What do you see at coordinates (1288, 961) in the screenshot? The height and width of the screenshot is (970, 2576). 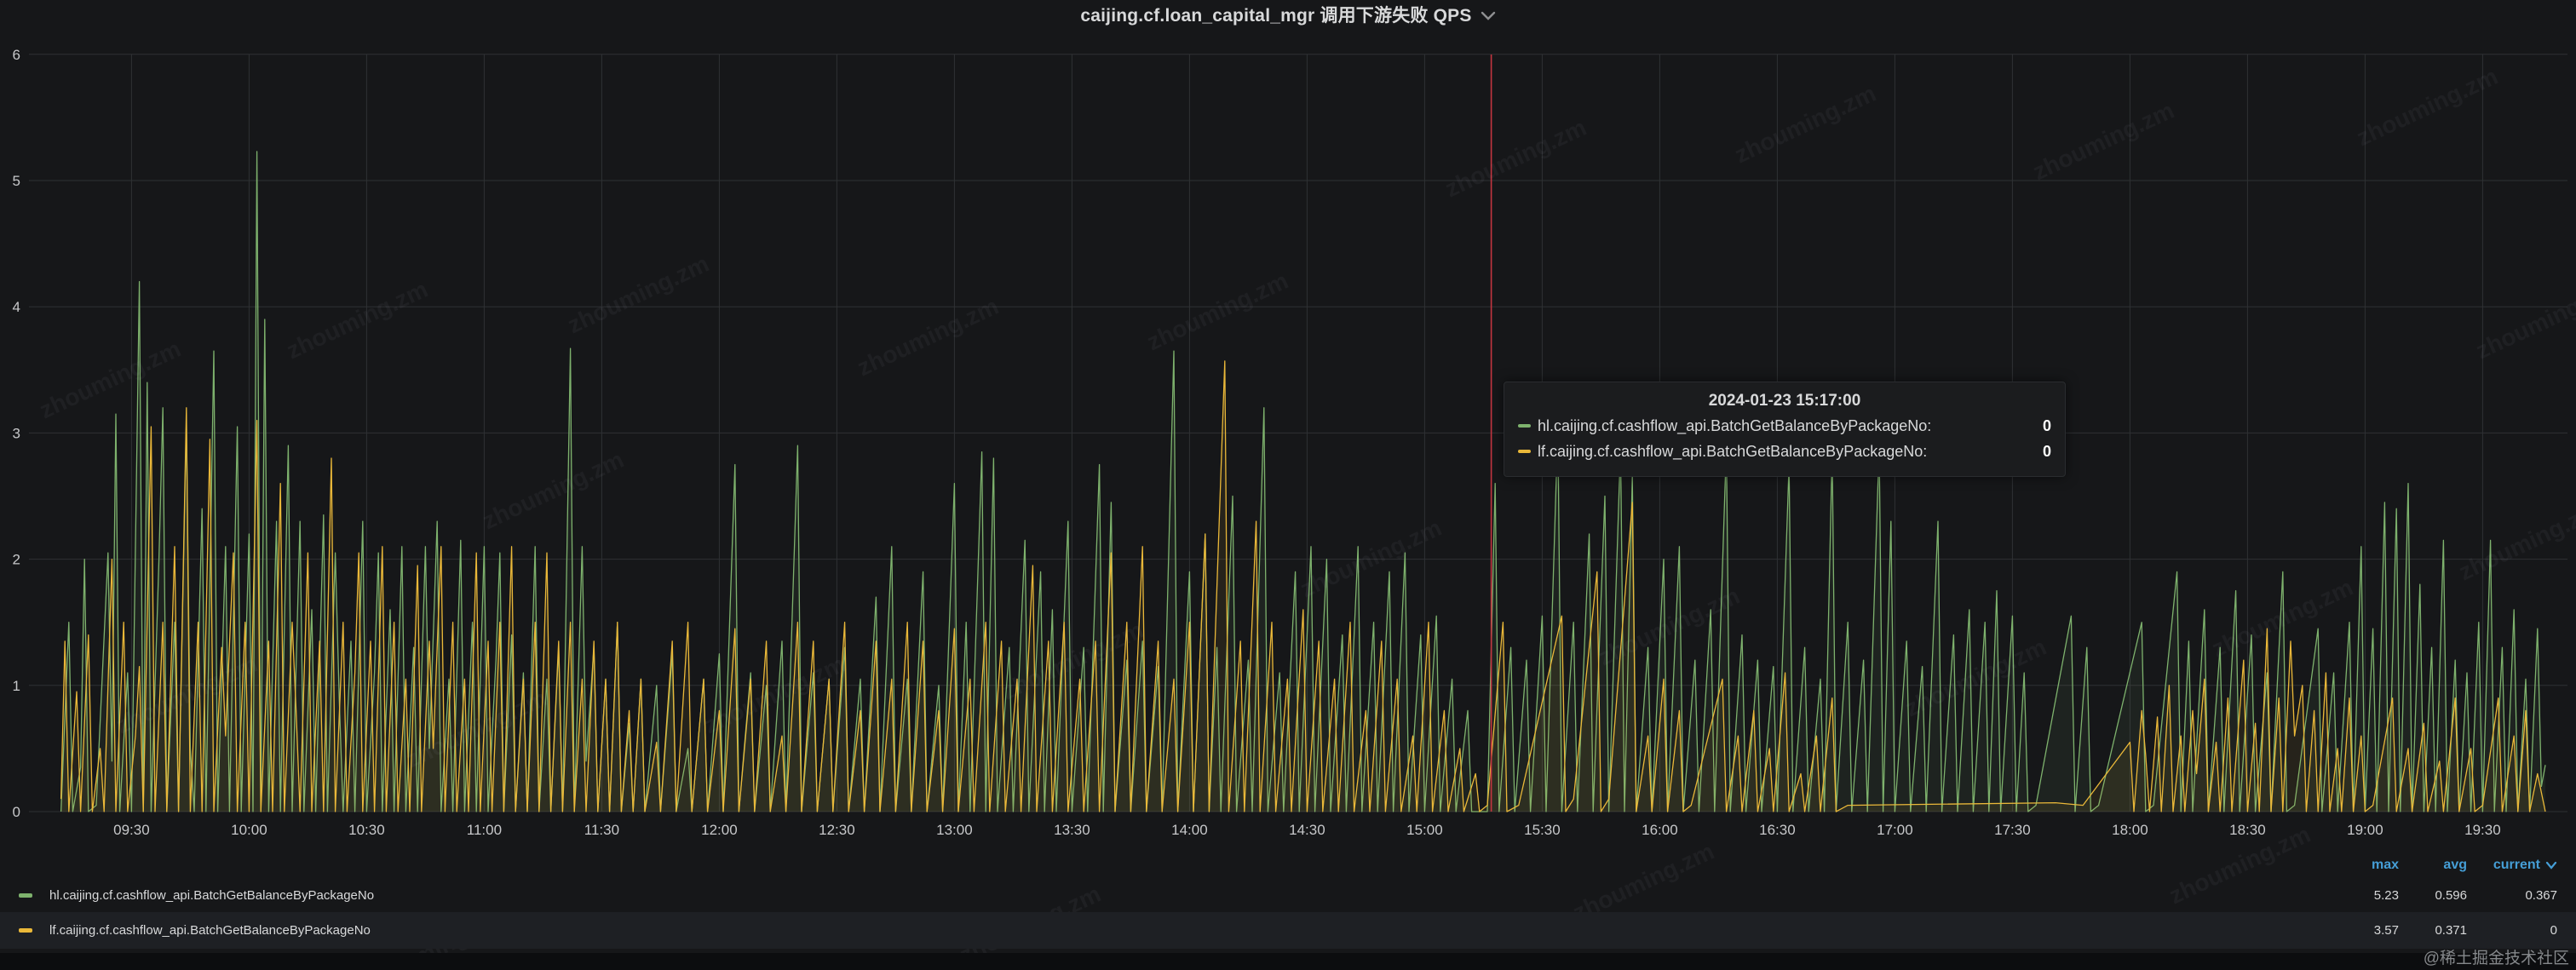 I see `panel-bottom-strip` at bounding box center [1288, 961].